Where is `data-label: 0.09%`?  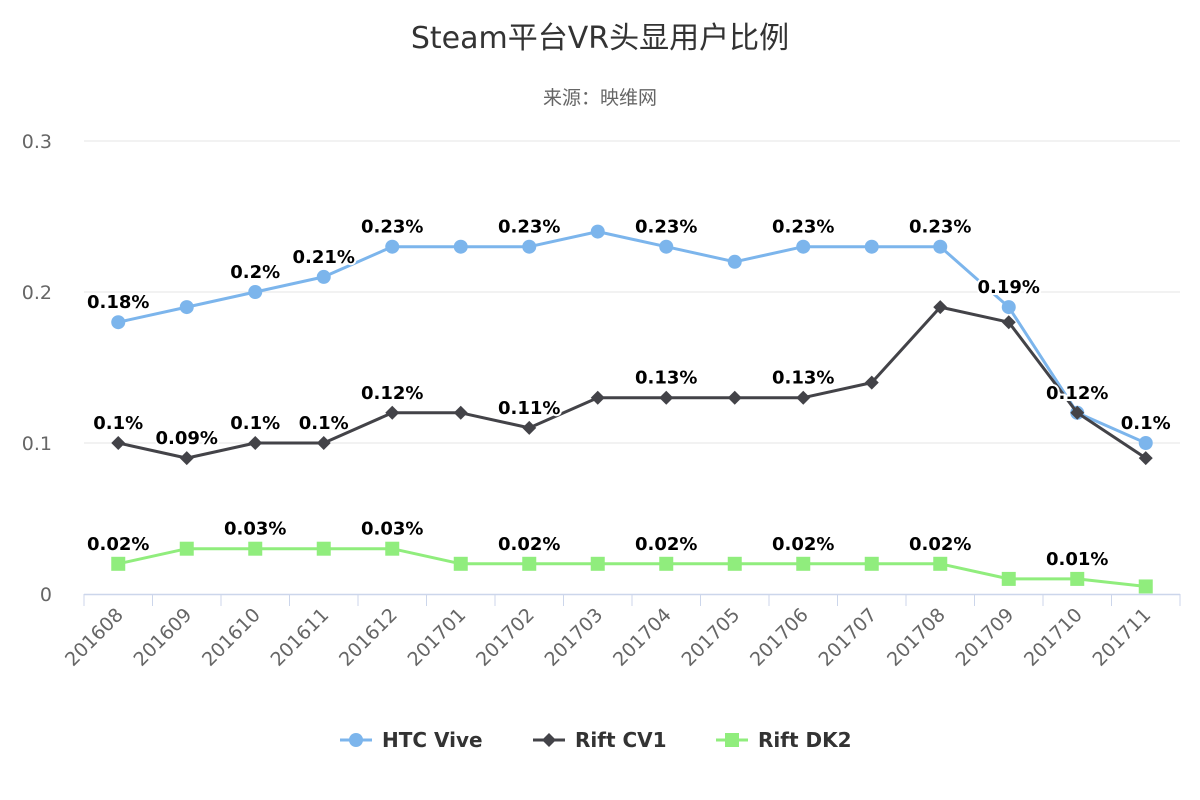 data-label: 0.09% is located at coordinates (187, 438).